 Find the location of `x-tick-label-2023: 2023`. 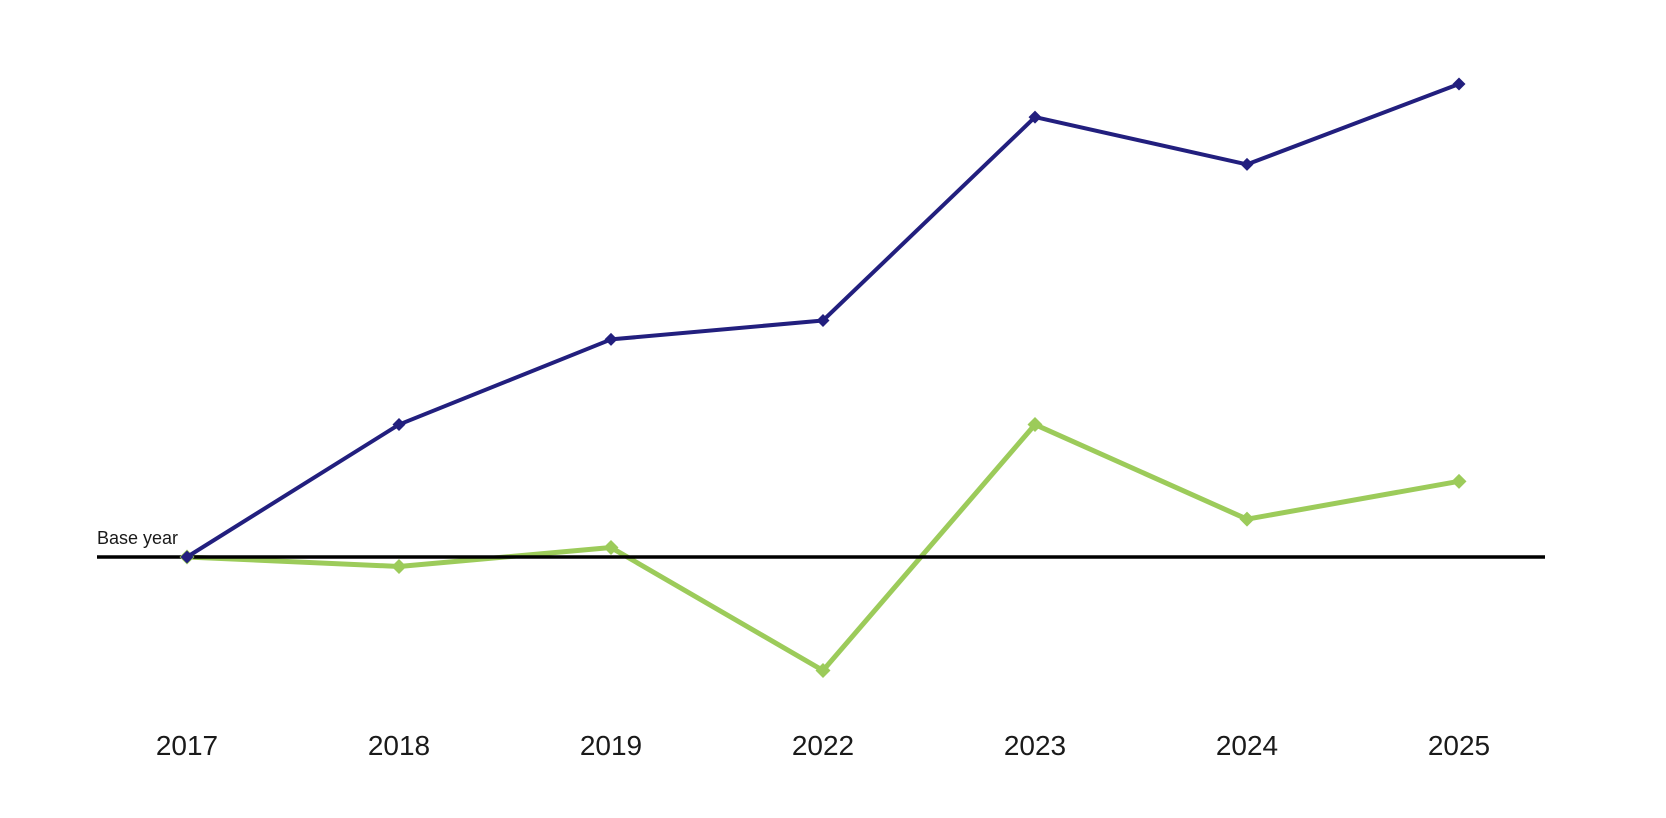

x-tick-label-2023: 2023 is located at coordinates (1035, 745).